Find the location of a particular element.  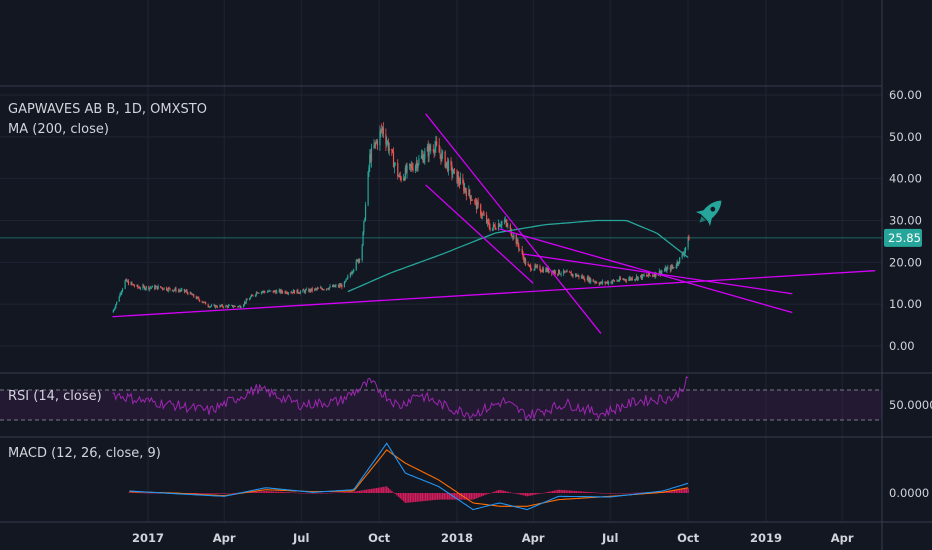

price-axis-tick: 0.00 is located at coordinates (902, 346).